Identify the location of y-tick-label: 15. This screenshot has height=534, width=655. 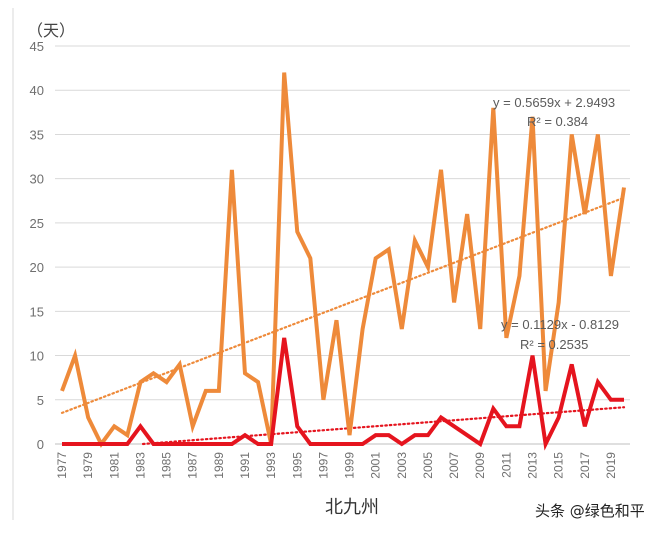
(37, 311).